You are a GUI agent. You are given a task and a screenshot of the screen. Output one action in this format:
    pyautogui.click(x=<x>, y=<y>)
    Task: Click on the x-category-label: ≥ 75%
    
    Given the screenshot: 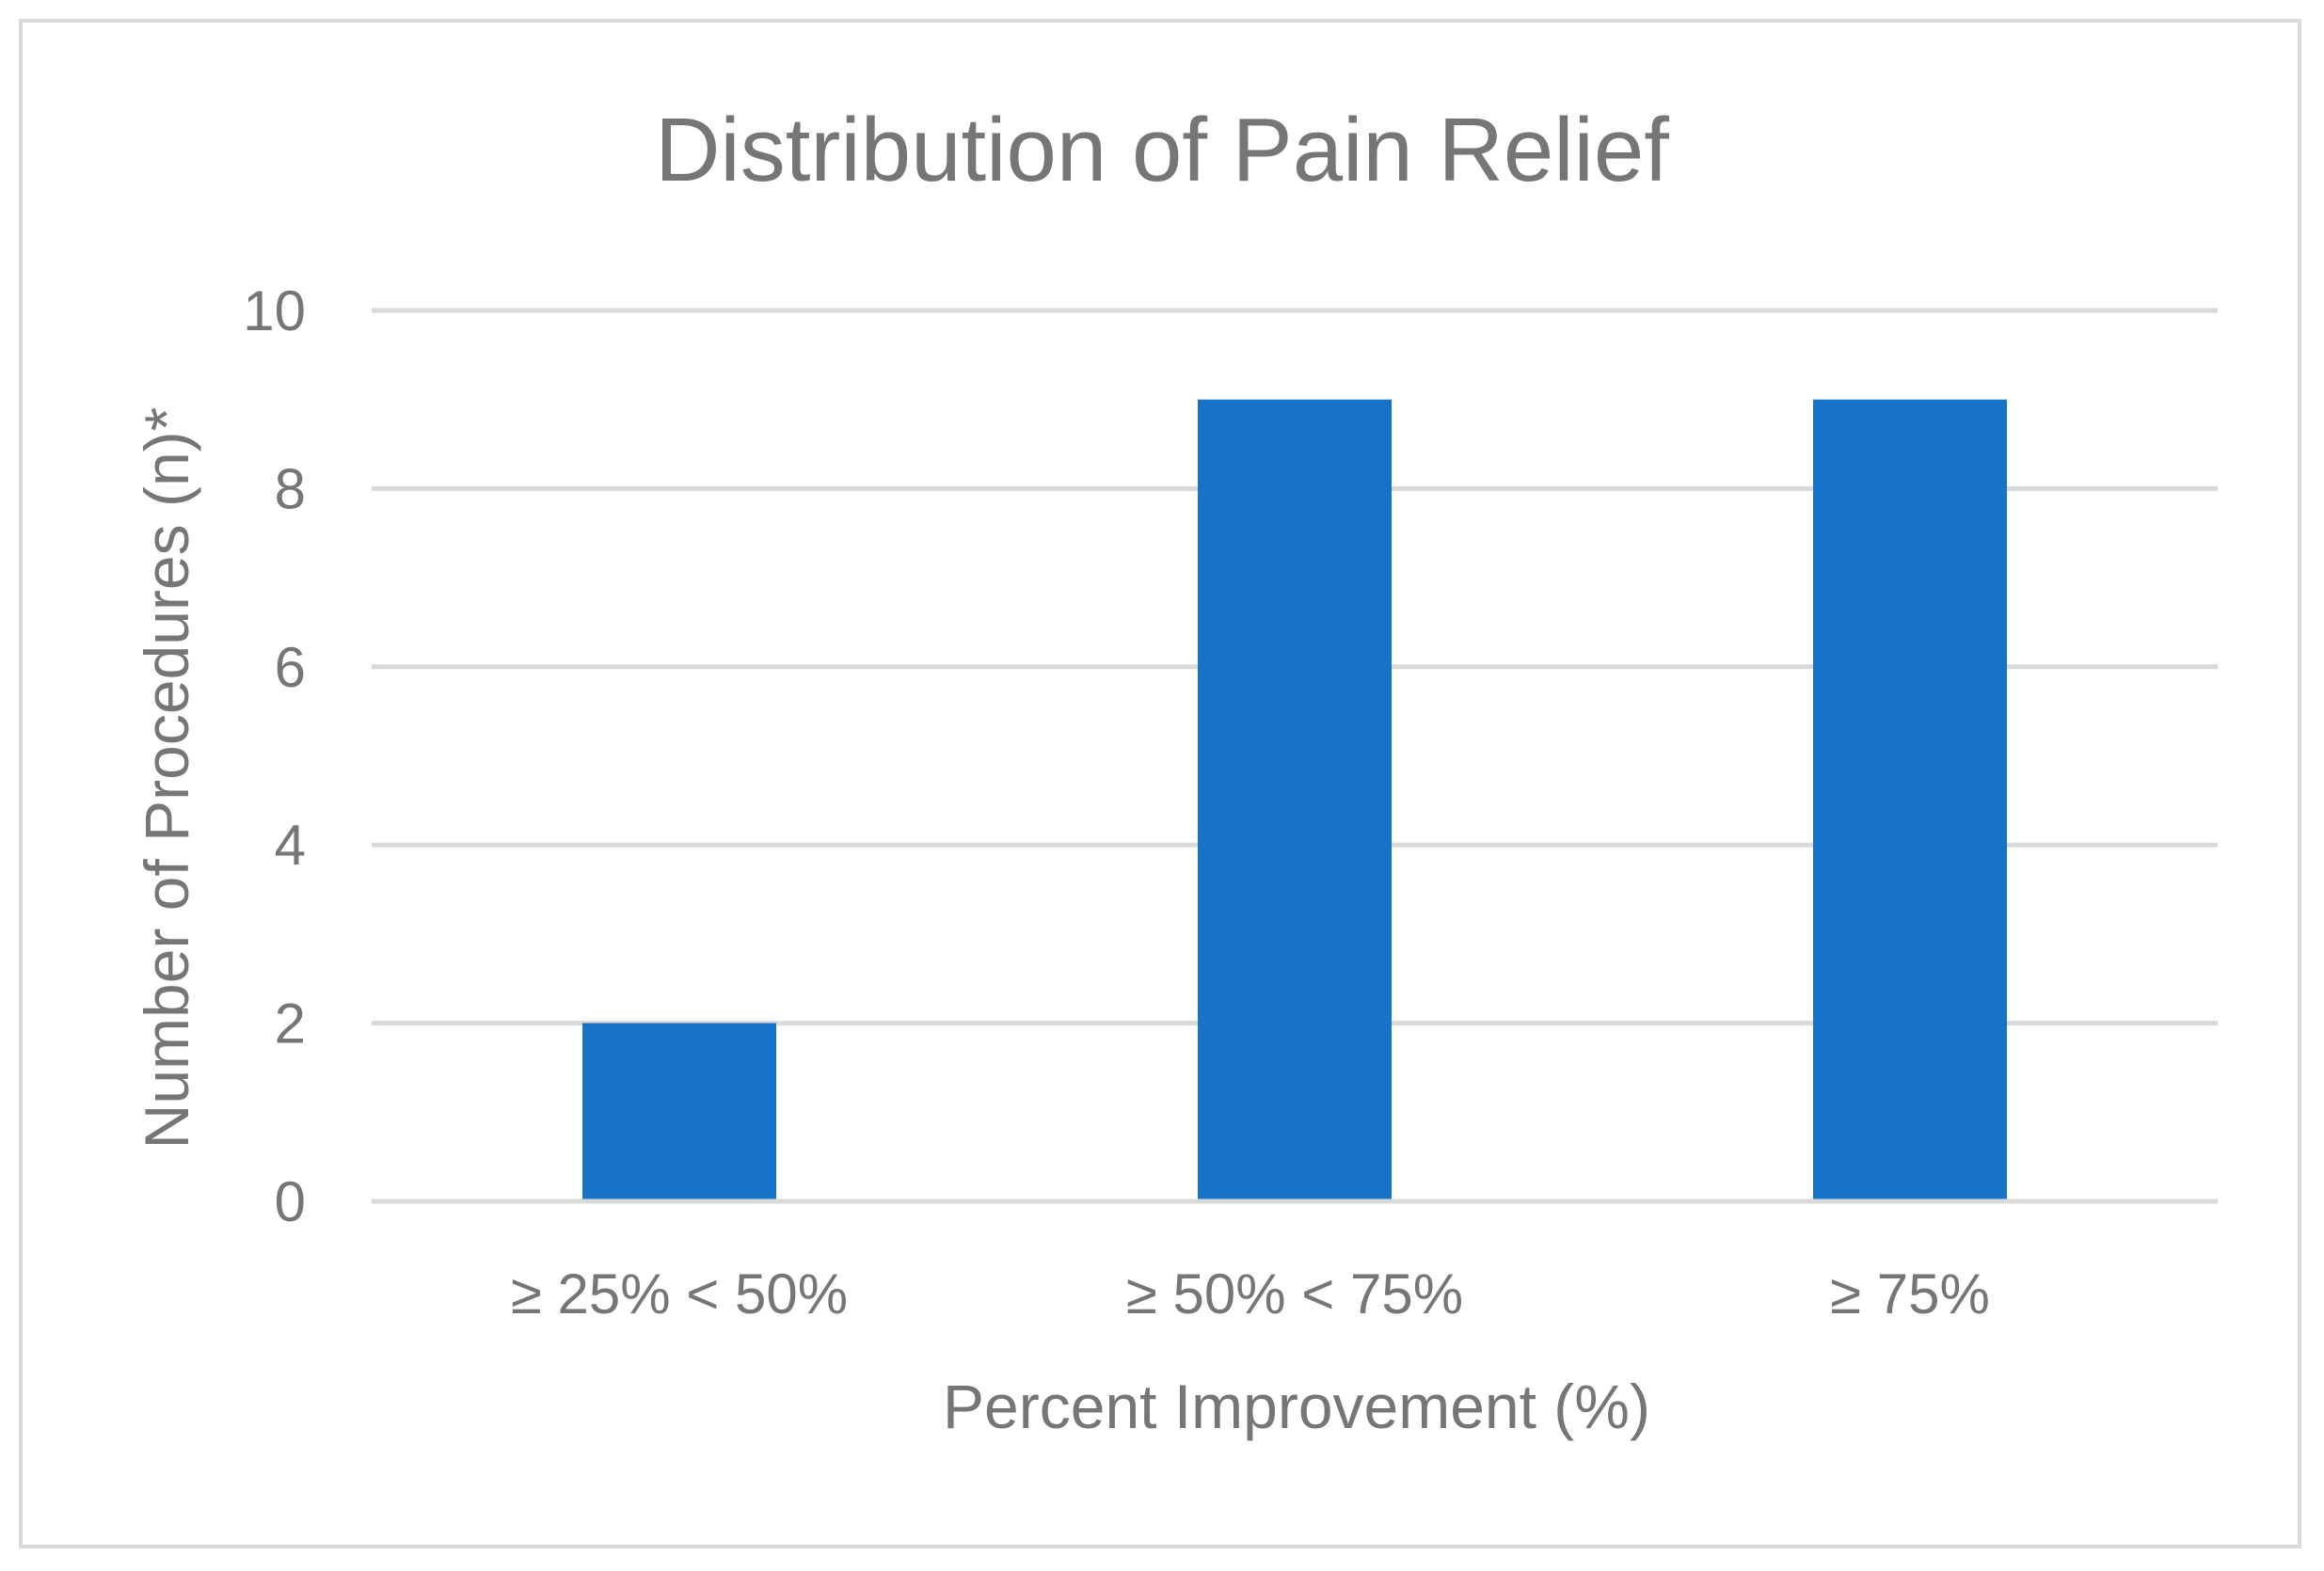 What is the action you would take?
    pyautogui.click(x=1910, y=1293)
    